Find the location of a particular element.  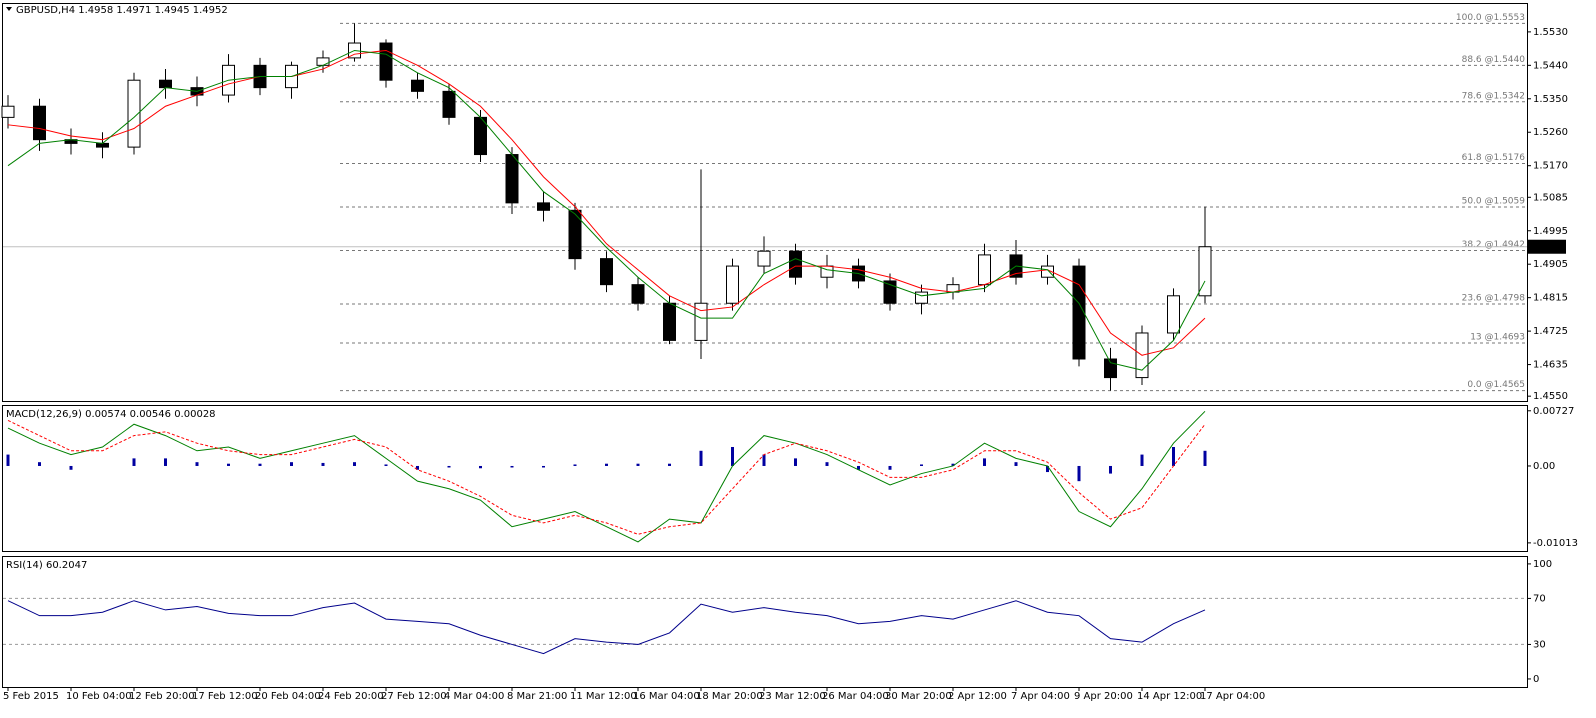

y-tick-label: -0.01013 is located at coordinates (1555, 543).